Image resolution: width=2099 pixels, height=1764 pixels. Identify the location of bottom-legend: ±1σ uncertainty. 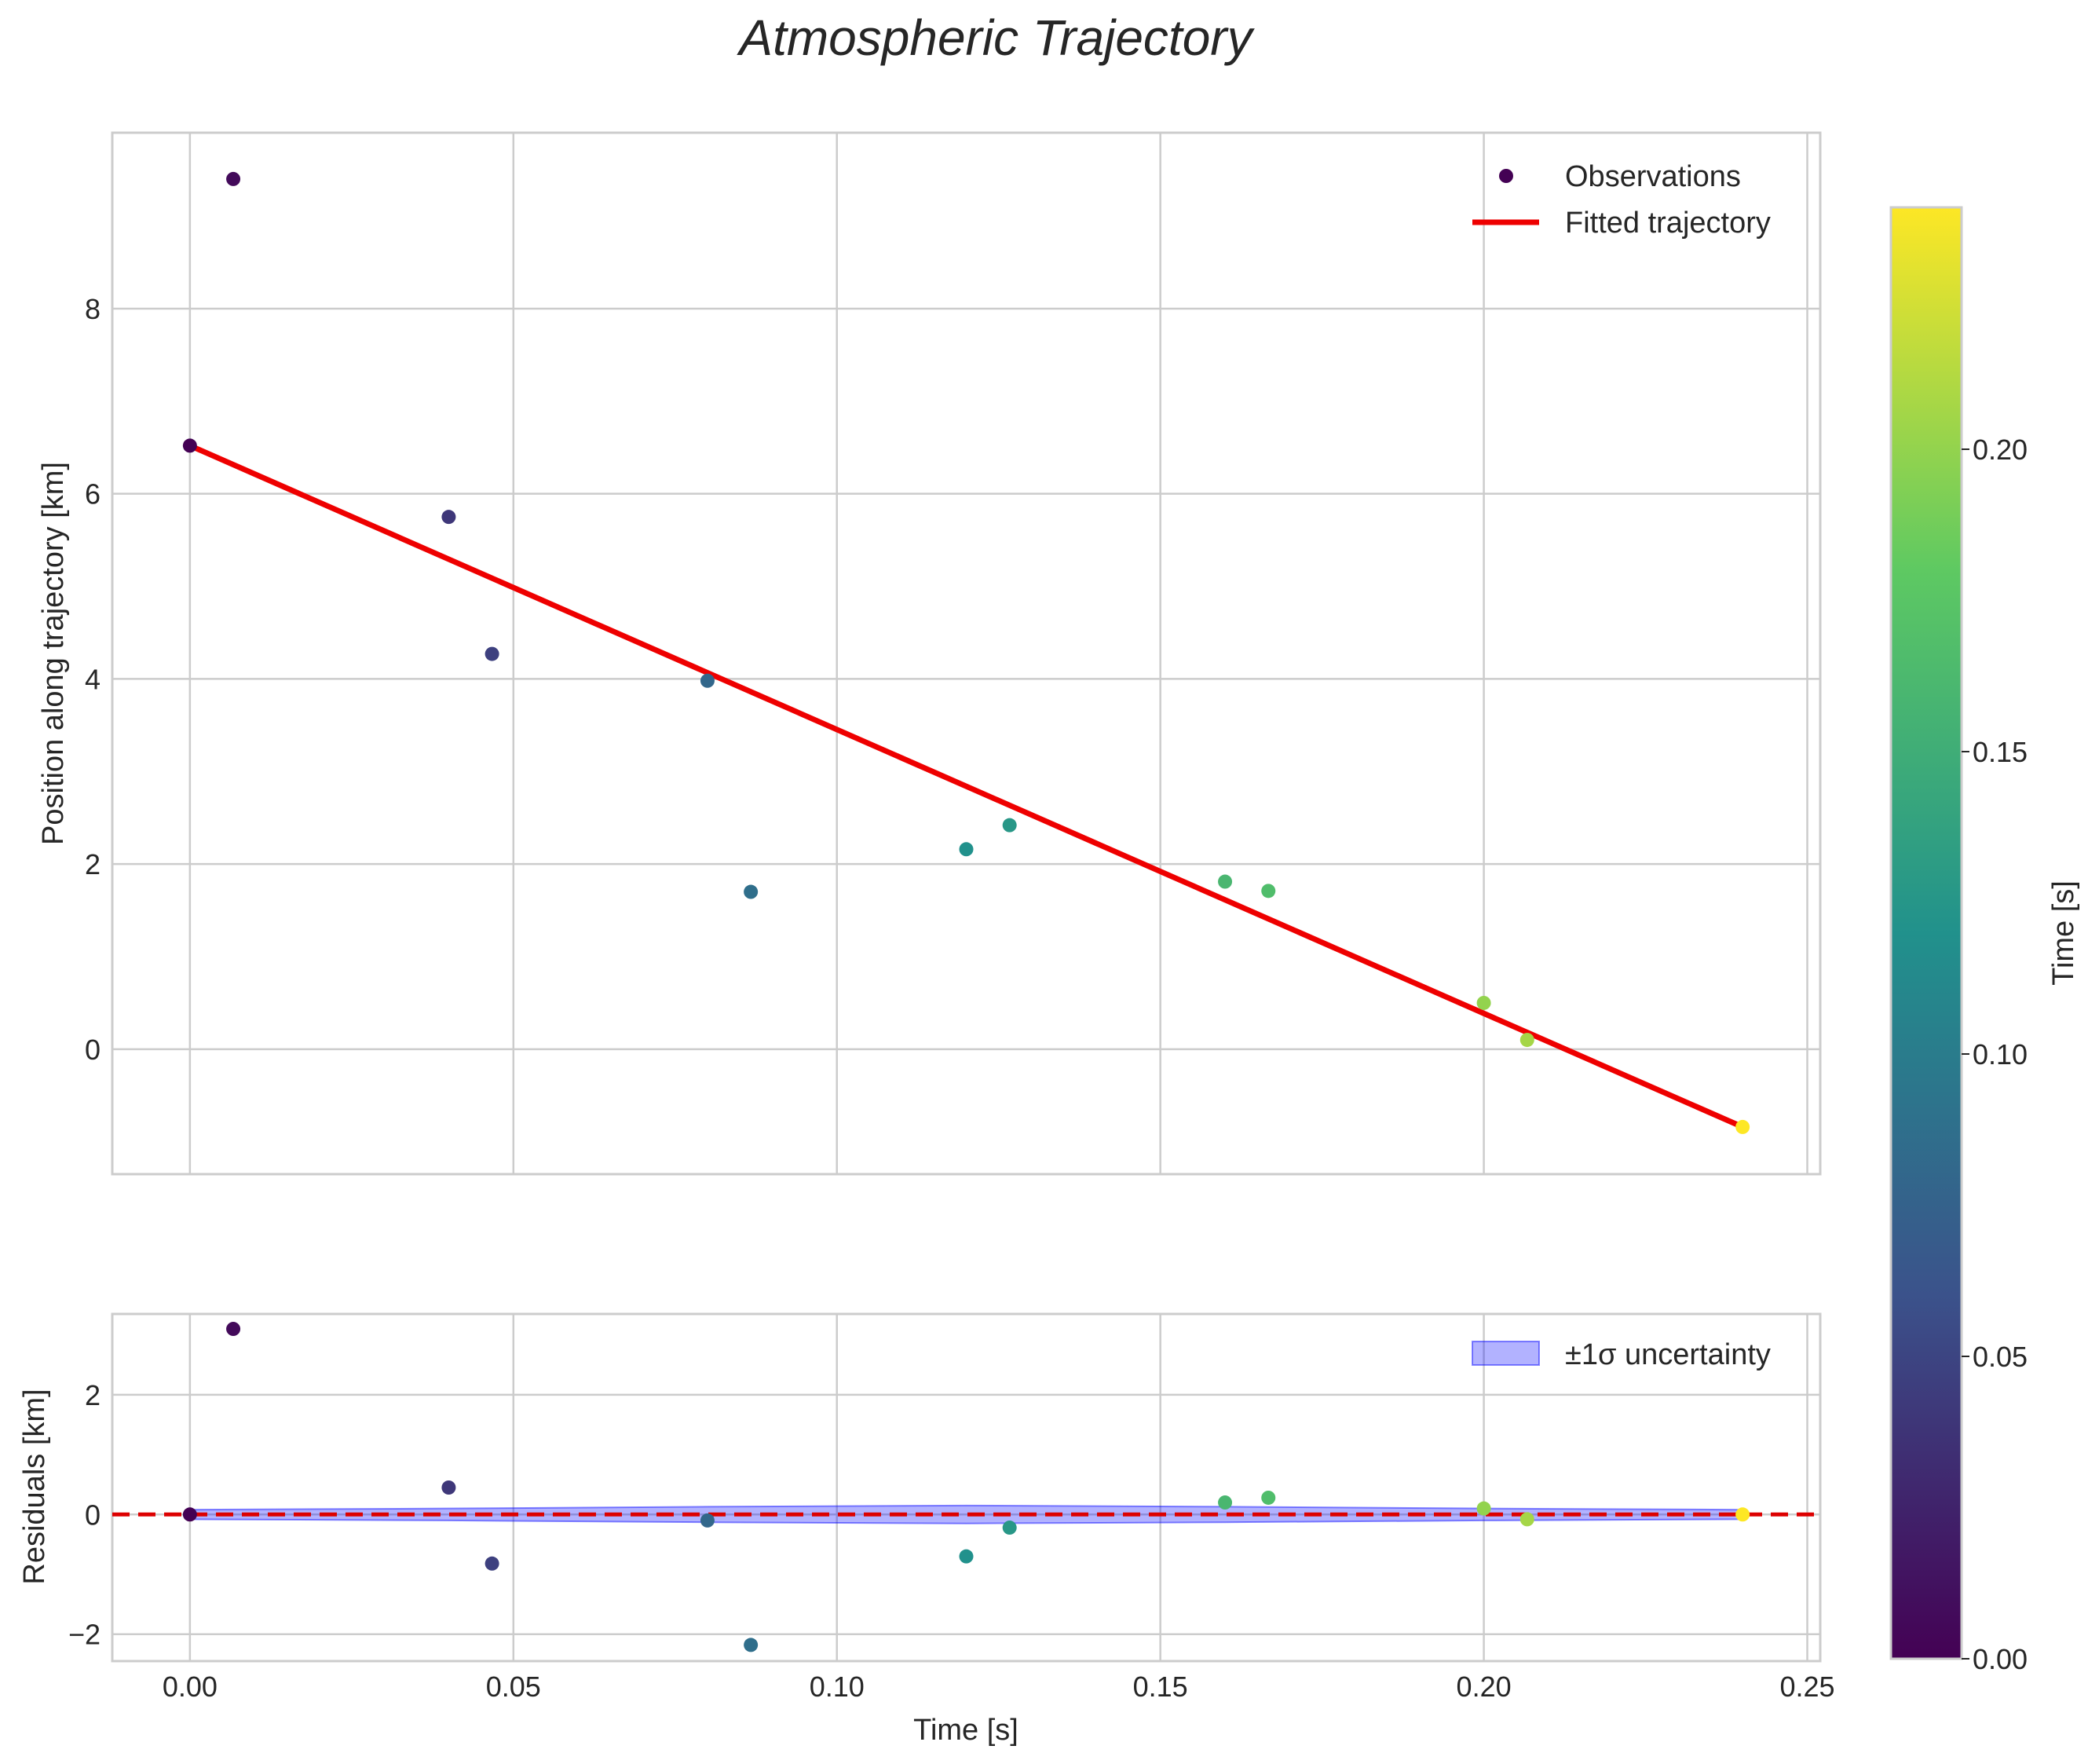
(1622, 1354).